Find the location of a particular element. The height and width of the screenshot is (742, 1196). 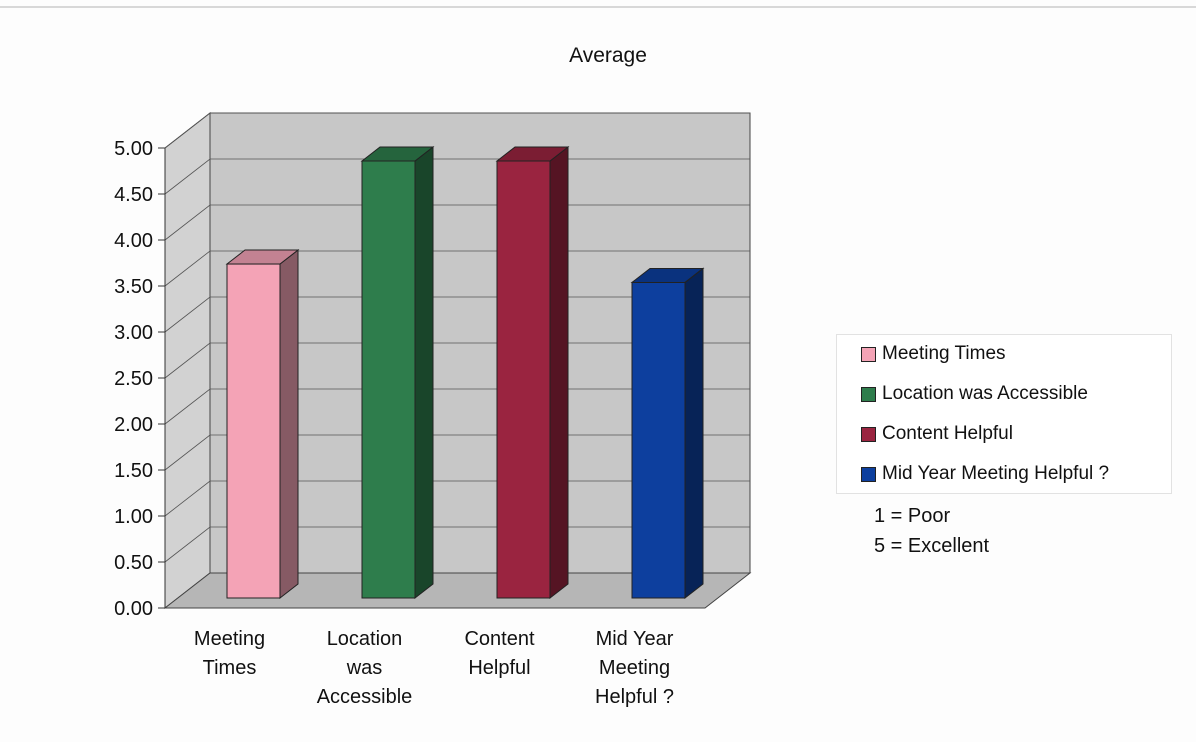

y-tick-label: 1.50 is located at coordinates (133, 471).